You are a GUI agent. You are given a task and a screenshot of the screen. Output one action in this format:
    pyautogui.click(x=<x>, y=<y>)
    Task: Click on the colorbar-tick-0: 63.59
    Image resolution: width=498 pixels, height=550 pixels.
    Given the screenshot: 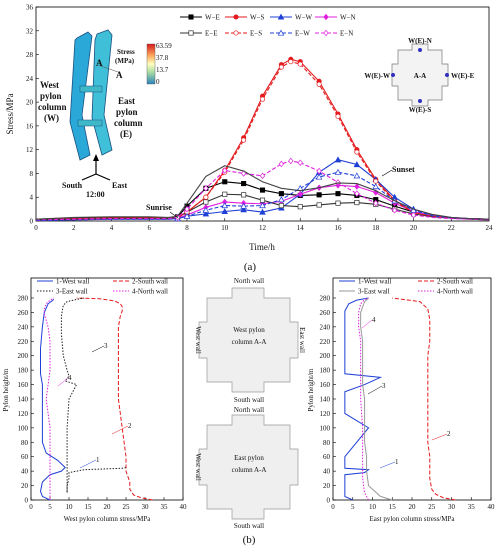 What is the action you would take?
    pyautogui.click(x=164, y=46)
    